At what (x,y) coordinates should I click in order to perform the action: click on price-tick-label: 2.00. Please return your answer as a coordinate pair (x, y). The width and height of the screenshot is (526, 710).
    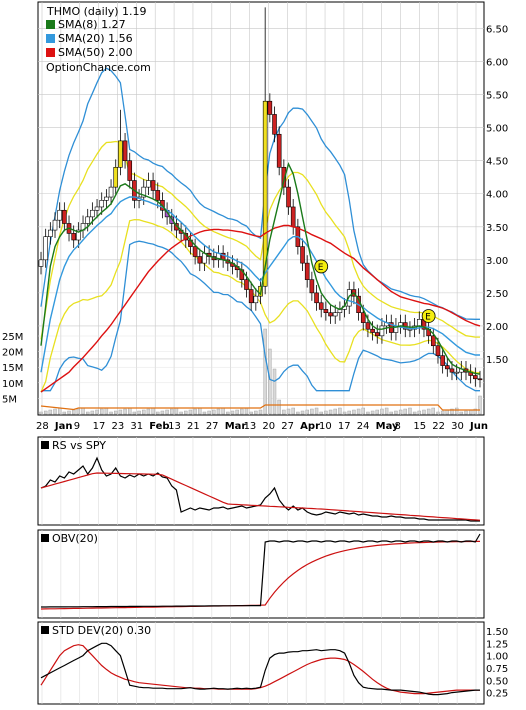
    Looking at the image, I should click on (497, 327).